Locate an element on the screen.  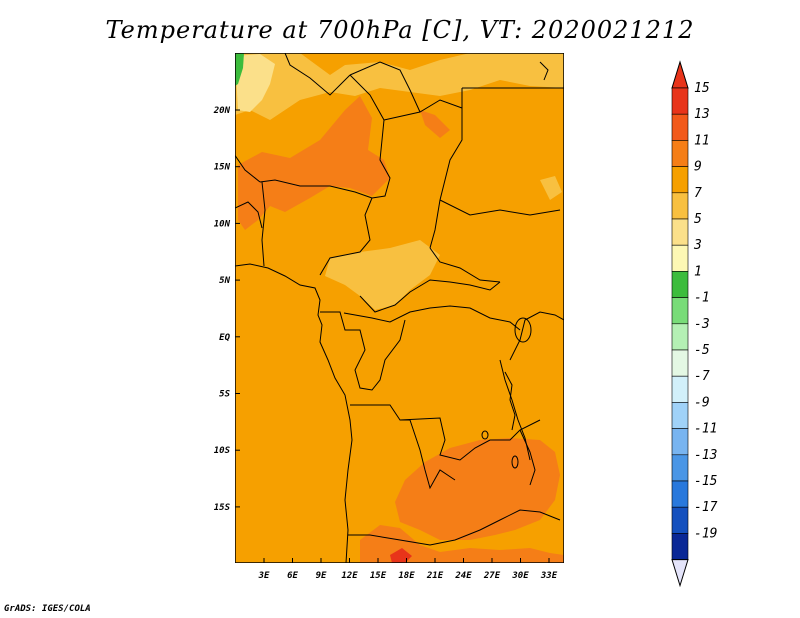
lon-tick-label: 9E is located at coordinates (321, 576).